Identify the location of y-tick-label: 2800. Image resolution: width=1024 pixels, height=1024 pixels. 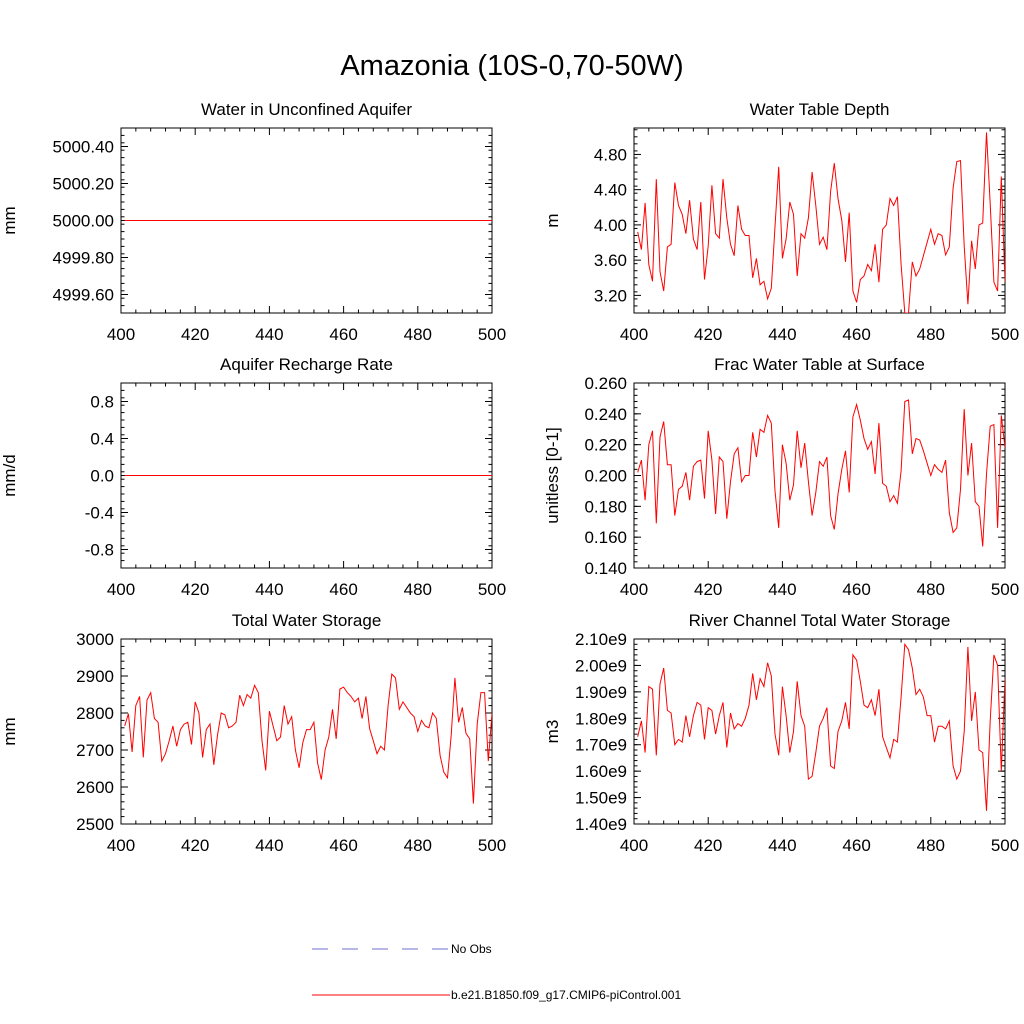
(95, 713).